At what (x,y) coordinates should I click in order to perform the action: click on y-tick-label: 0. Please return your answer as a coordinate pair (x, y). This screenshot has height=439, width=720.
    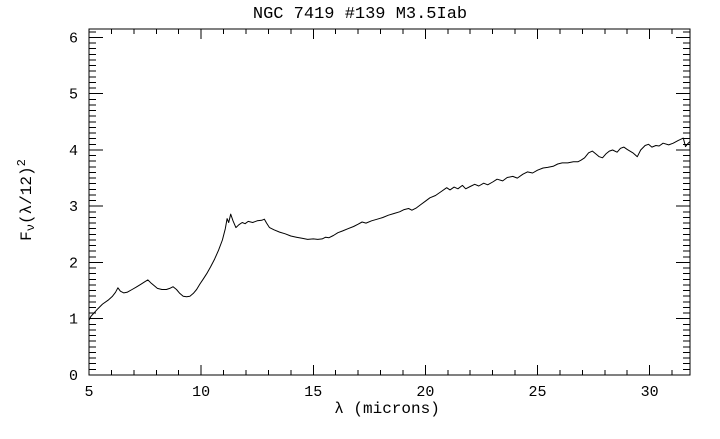
    Looking at the image, I should click on (73, 376).